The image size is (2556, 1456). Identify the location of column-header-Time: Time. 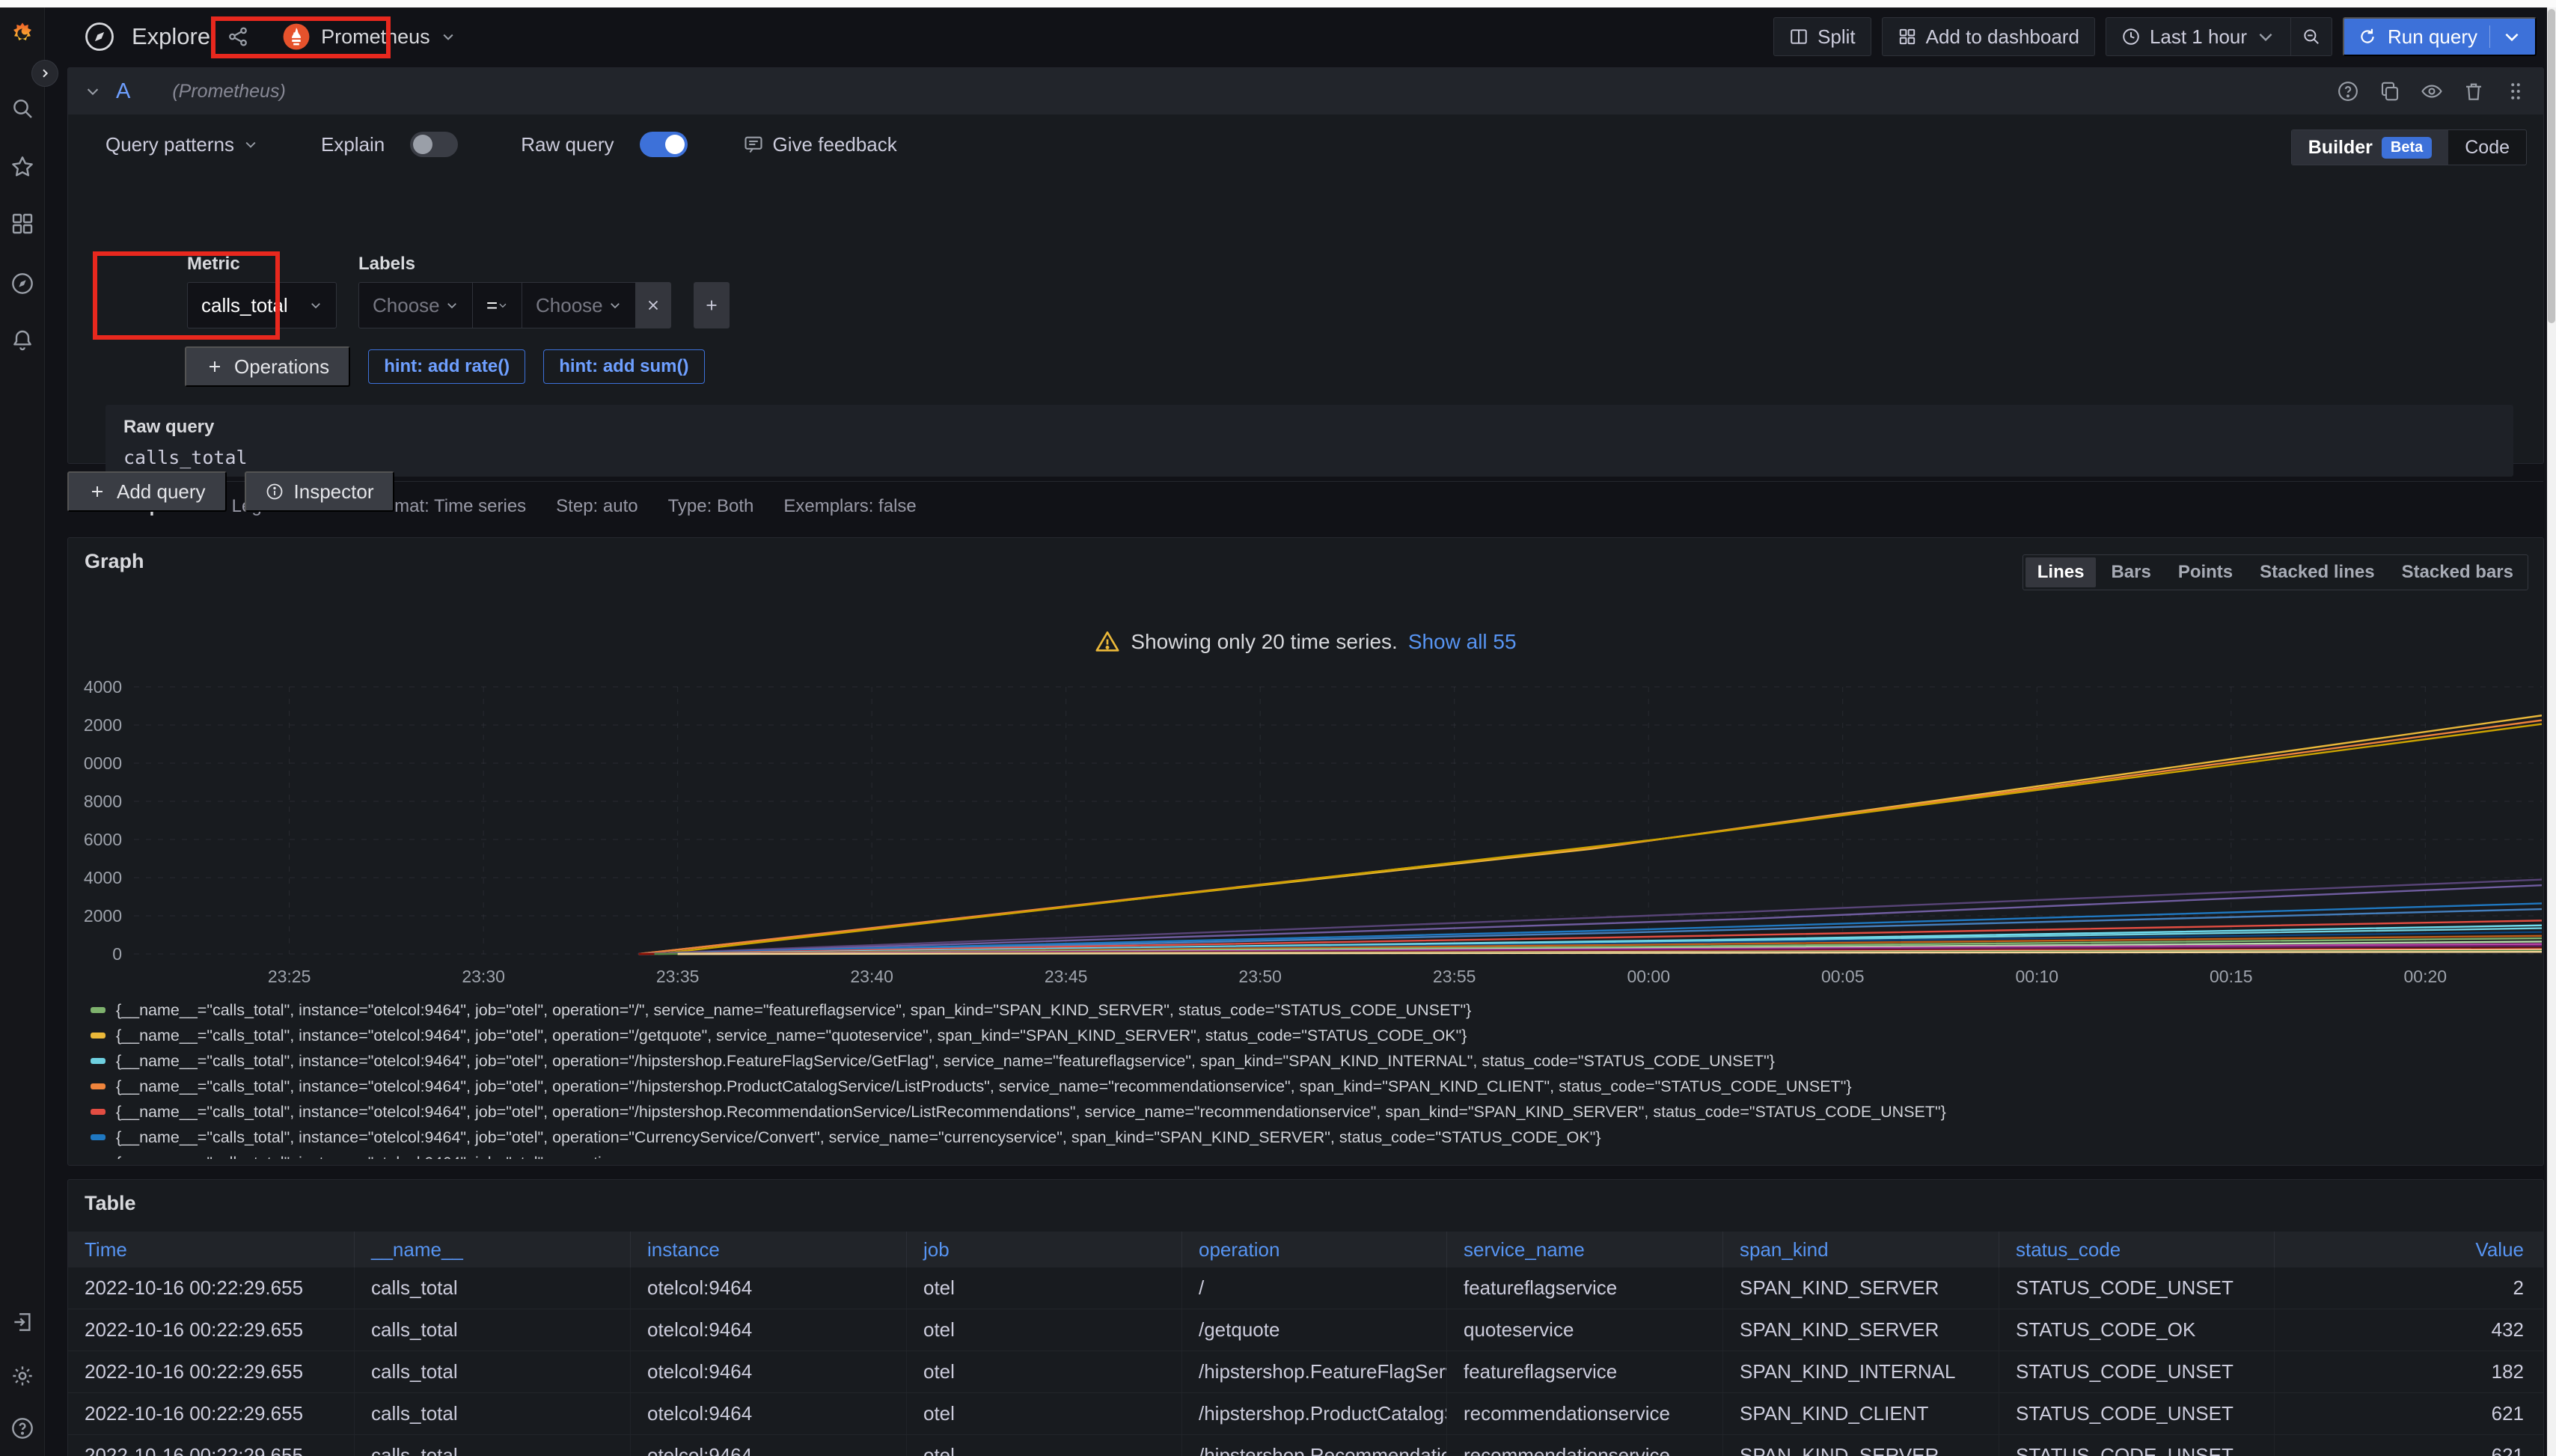
(212, 1249).